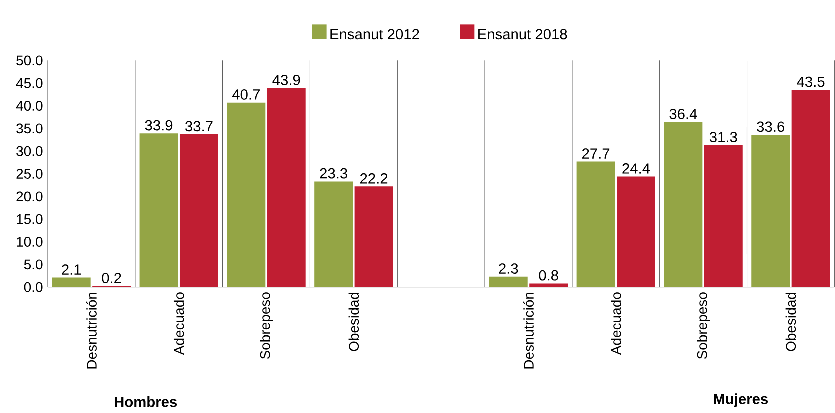 The height and width of the screenshot is (413, 835). Describe the element at coordinates (508, 269) in the screenshot. I see `data-label: 2.3` at that location.